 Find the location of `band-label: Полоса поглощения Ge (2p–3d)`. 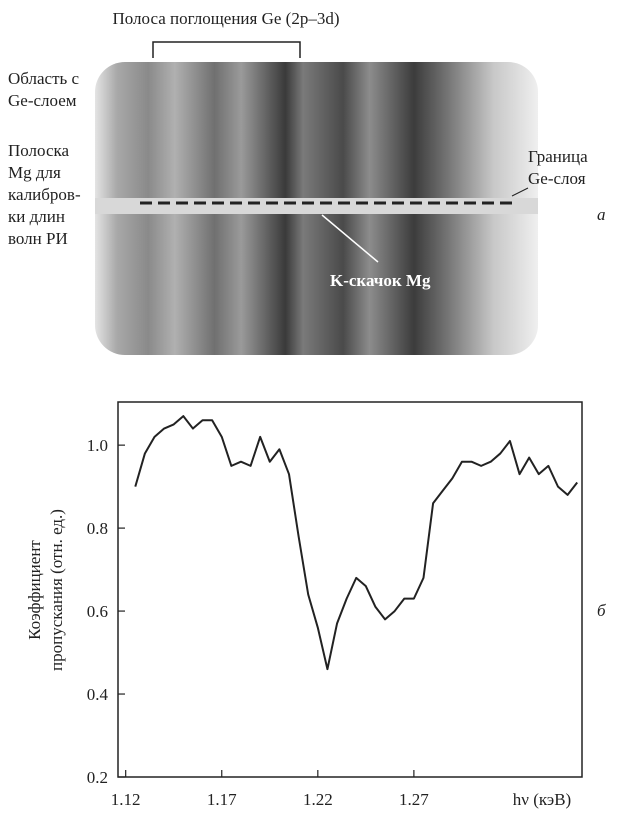

band-label: Полоса поглощения Ge (2p–3d) is located at coordinates (226, 18).